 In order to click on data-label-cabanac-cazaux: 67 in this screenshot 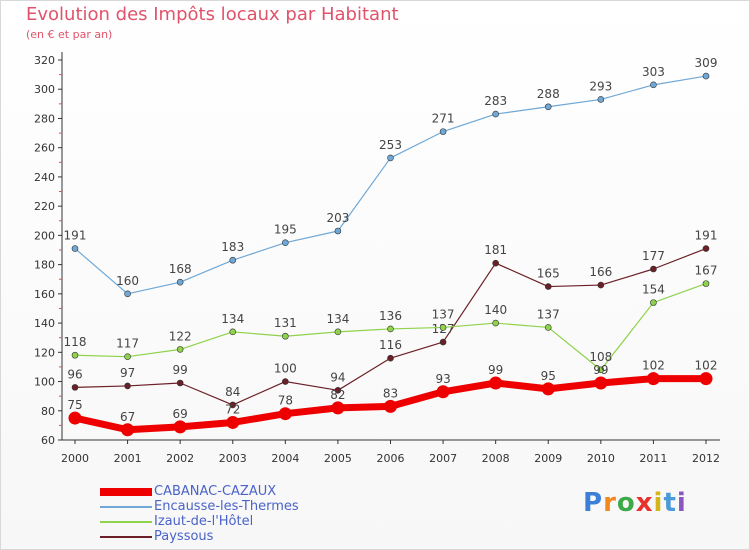, I will do `click(127, 417)`.